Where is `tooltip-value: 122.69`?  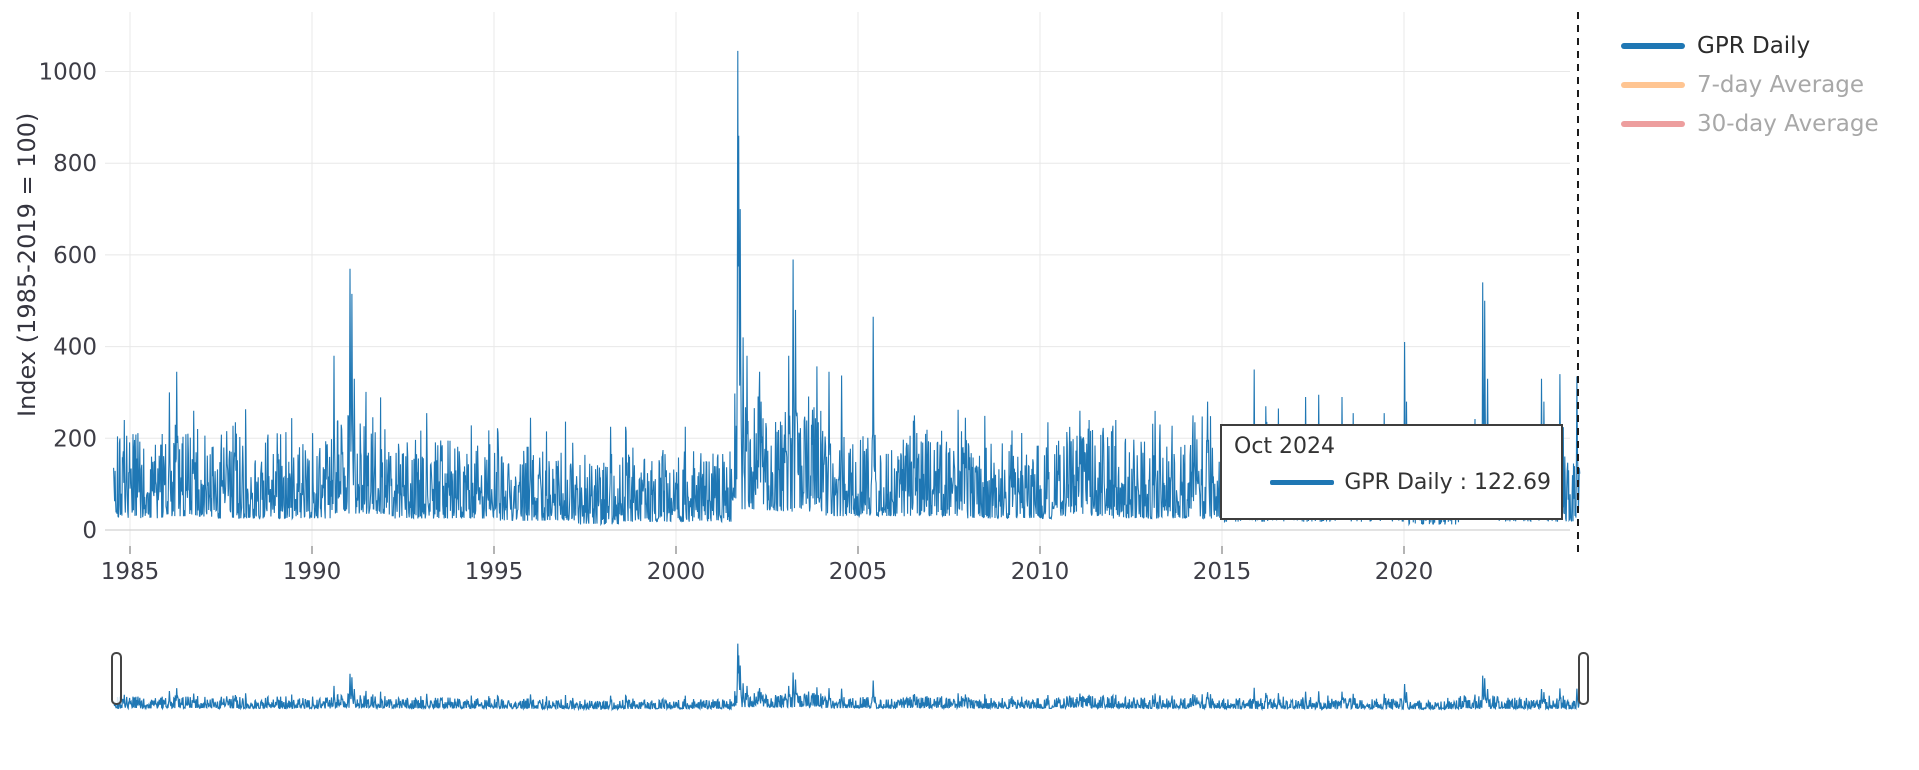
tooltip-value: 122.69 is located at coordinates (1512, 482).